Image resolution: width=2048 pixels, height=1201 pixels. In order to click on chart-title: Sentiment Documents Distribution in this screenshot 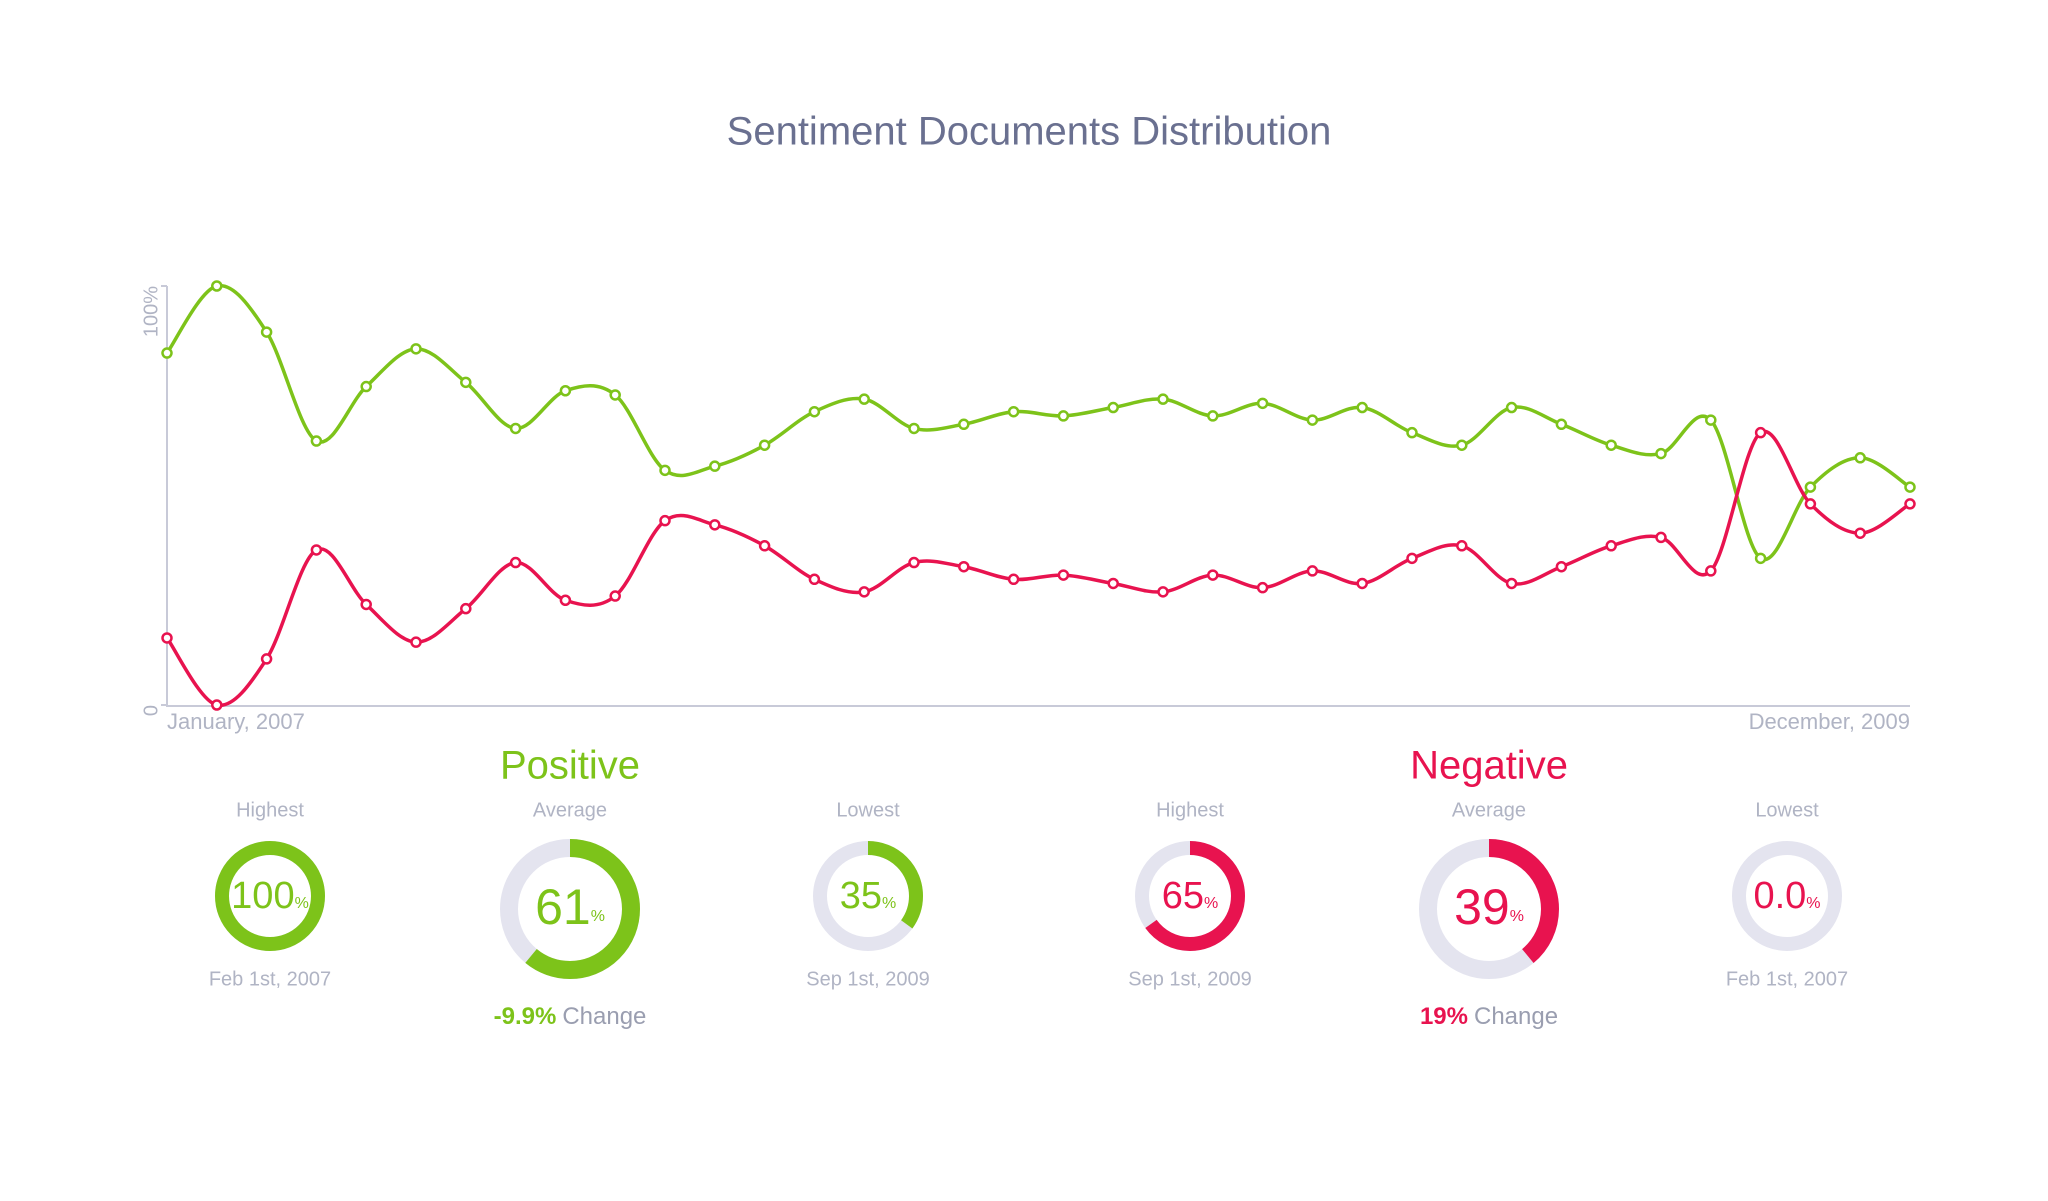, I will do `click(1029, 132)`.